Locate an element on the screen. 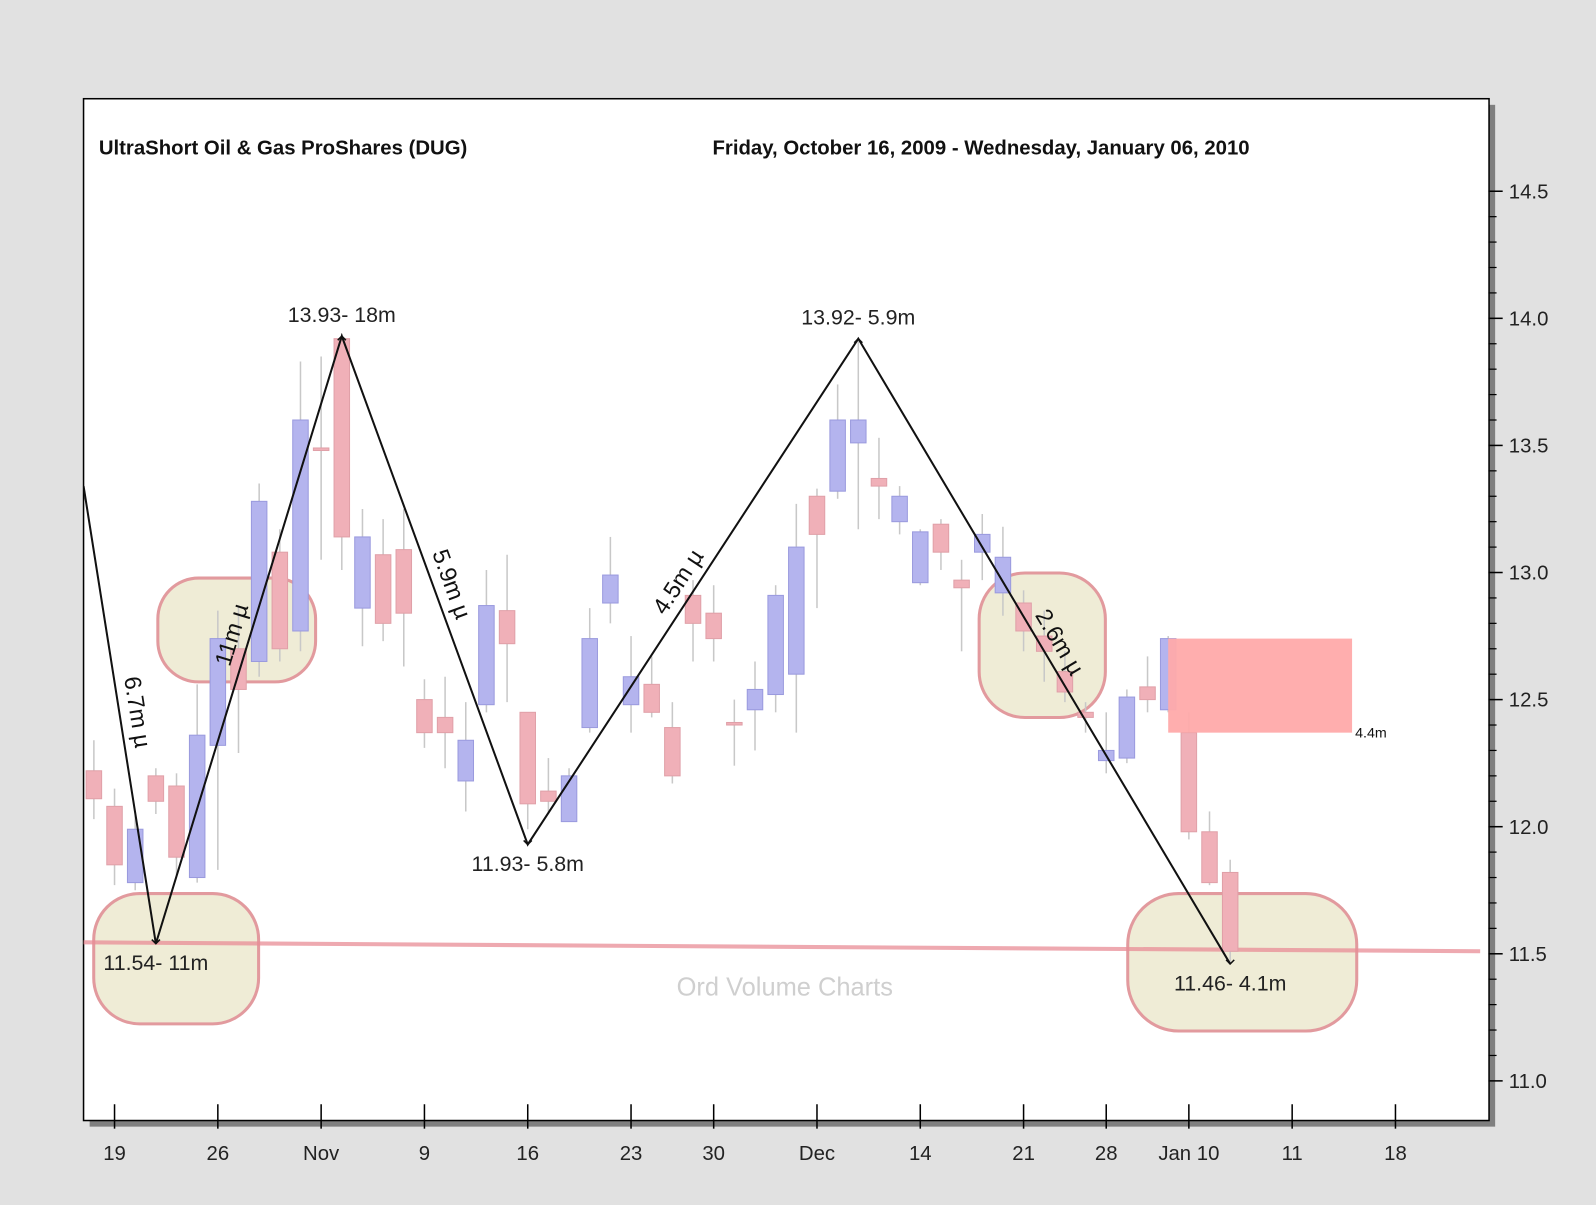 Image resolution: width=1596 pixels, height=1205 pixels. y-tick-label: 13.0 is located at coordinates (1529, 574).